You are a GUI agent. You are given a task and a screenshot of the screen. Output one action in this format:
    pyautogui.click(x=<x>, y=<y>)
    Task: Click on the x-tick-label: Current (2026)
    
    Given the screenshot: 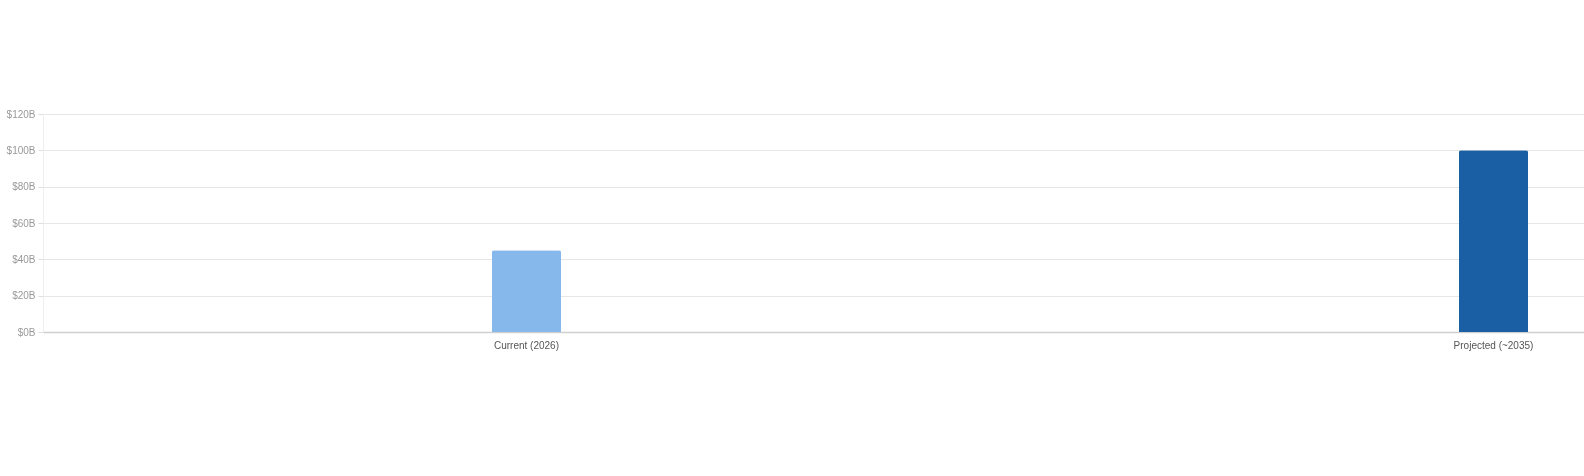 What is the action you would take?
    pyautogui.click(x=526, y=345)
    